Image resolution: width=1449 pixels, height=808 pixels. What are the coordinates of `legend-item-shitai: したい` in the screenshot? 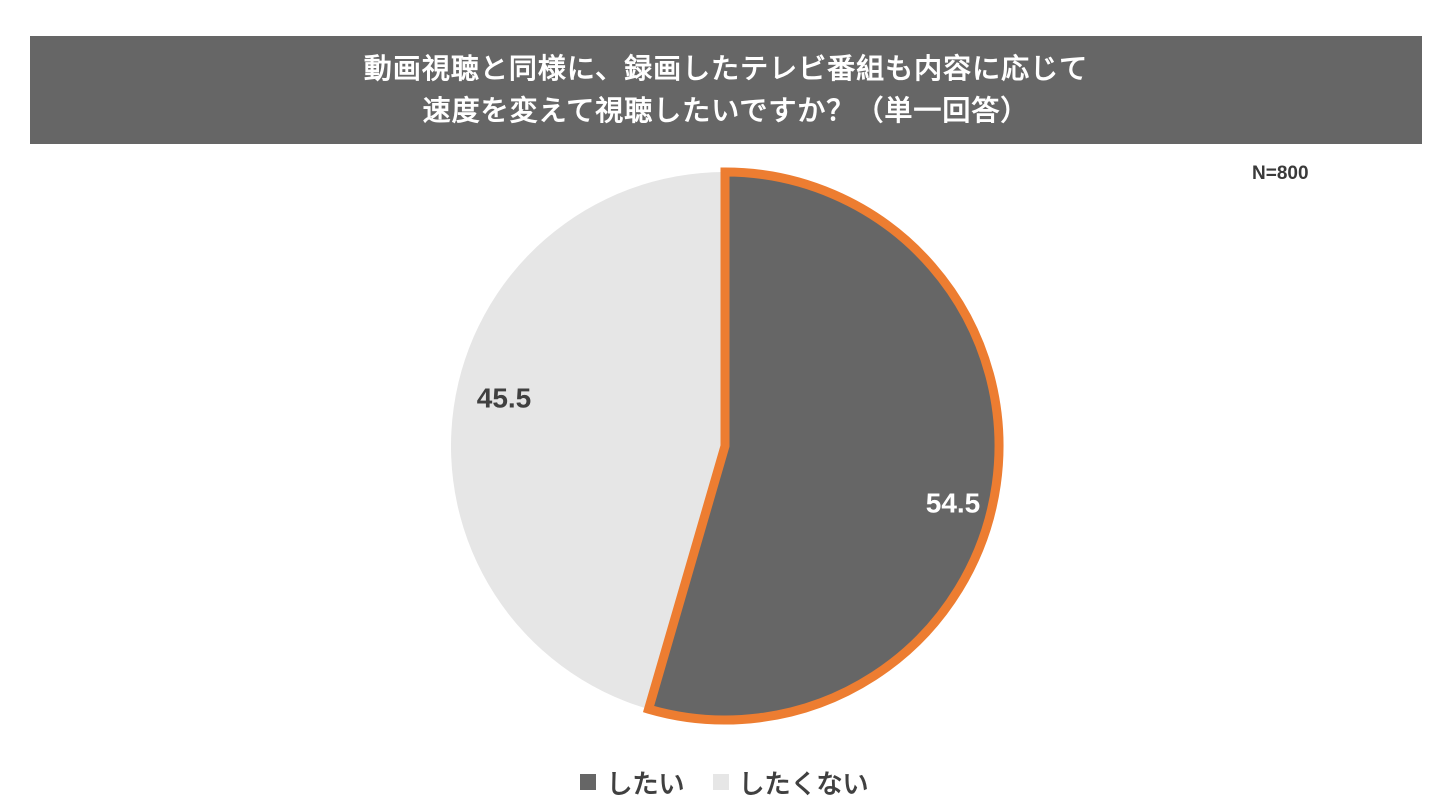 It's located at (632, 782).